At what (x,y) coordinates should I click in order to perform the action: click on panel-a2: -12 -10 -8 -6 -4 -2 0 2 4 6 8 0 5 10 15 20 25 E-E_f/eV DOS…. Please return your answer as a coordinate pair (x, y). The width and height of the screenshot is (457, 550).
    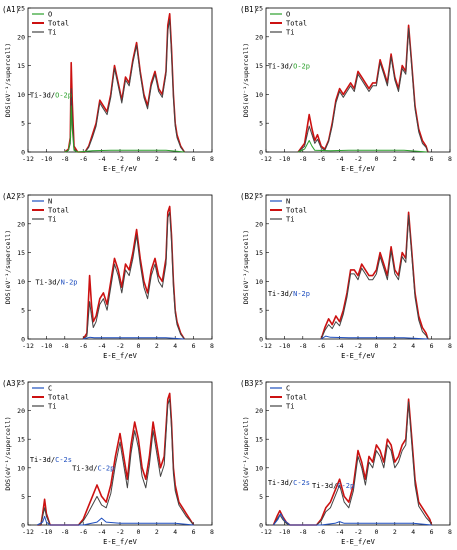
    Looking at the image, I should click on (108, 276).